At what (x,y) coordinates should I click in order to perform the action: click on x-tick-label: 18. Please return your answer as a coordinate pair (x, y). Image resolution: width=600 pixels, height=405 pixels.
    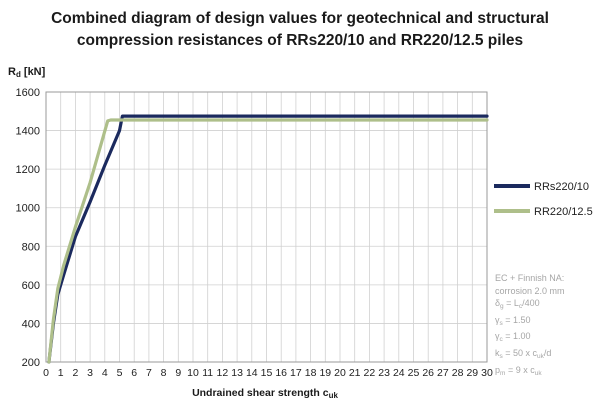
    Looking at the image, I should click on (311, 373).